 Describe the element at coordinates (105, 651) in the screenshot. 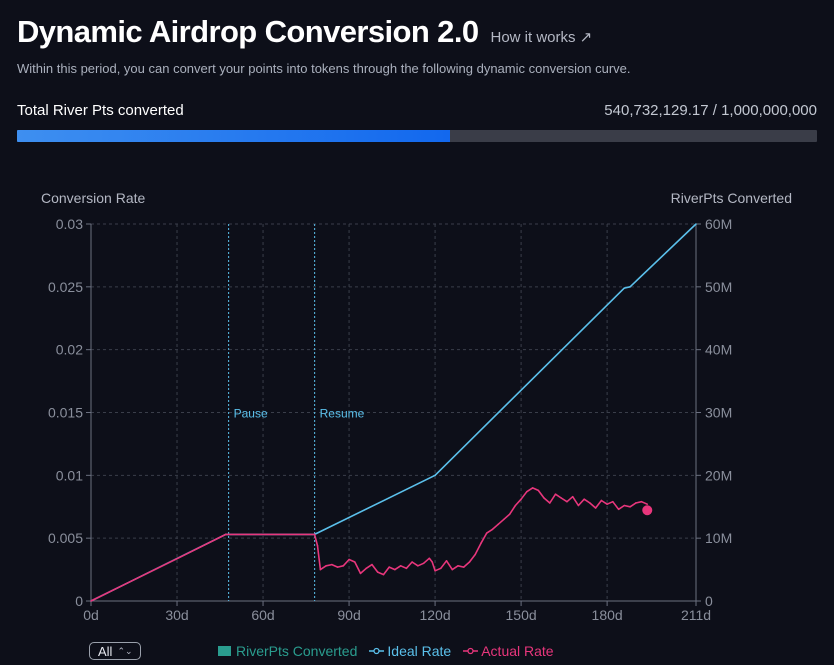

I see `range-select-label: All` at that location.